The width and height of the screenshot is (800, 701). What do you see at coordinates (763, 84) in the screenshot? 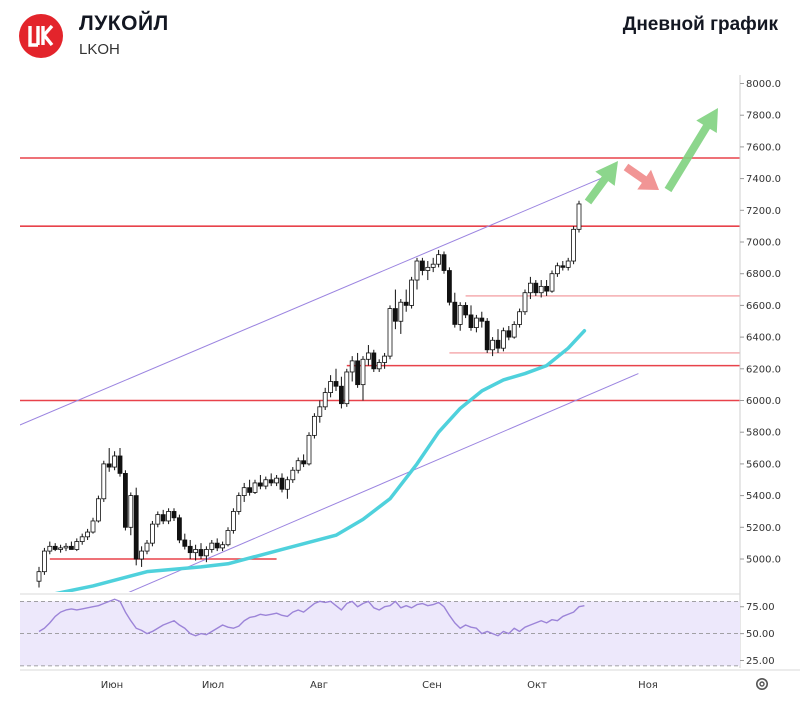
I see `price-tick-label: 8000.0` at bounding box center [763, 84].